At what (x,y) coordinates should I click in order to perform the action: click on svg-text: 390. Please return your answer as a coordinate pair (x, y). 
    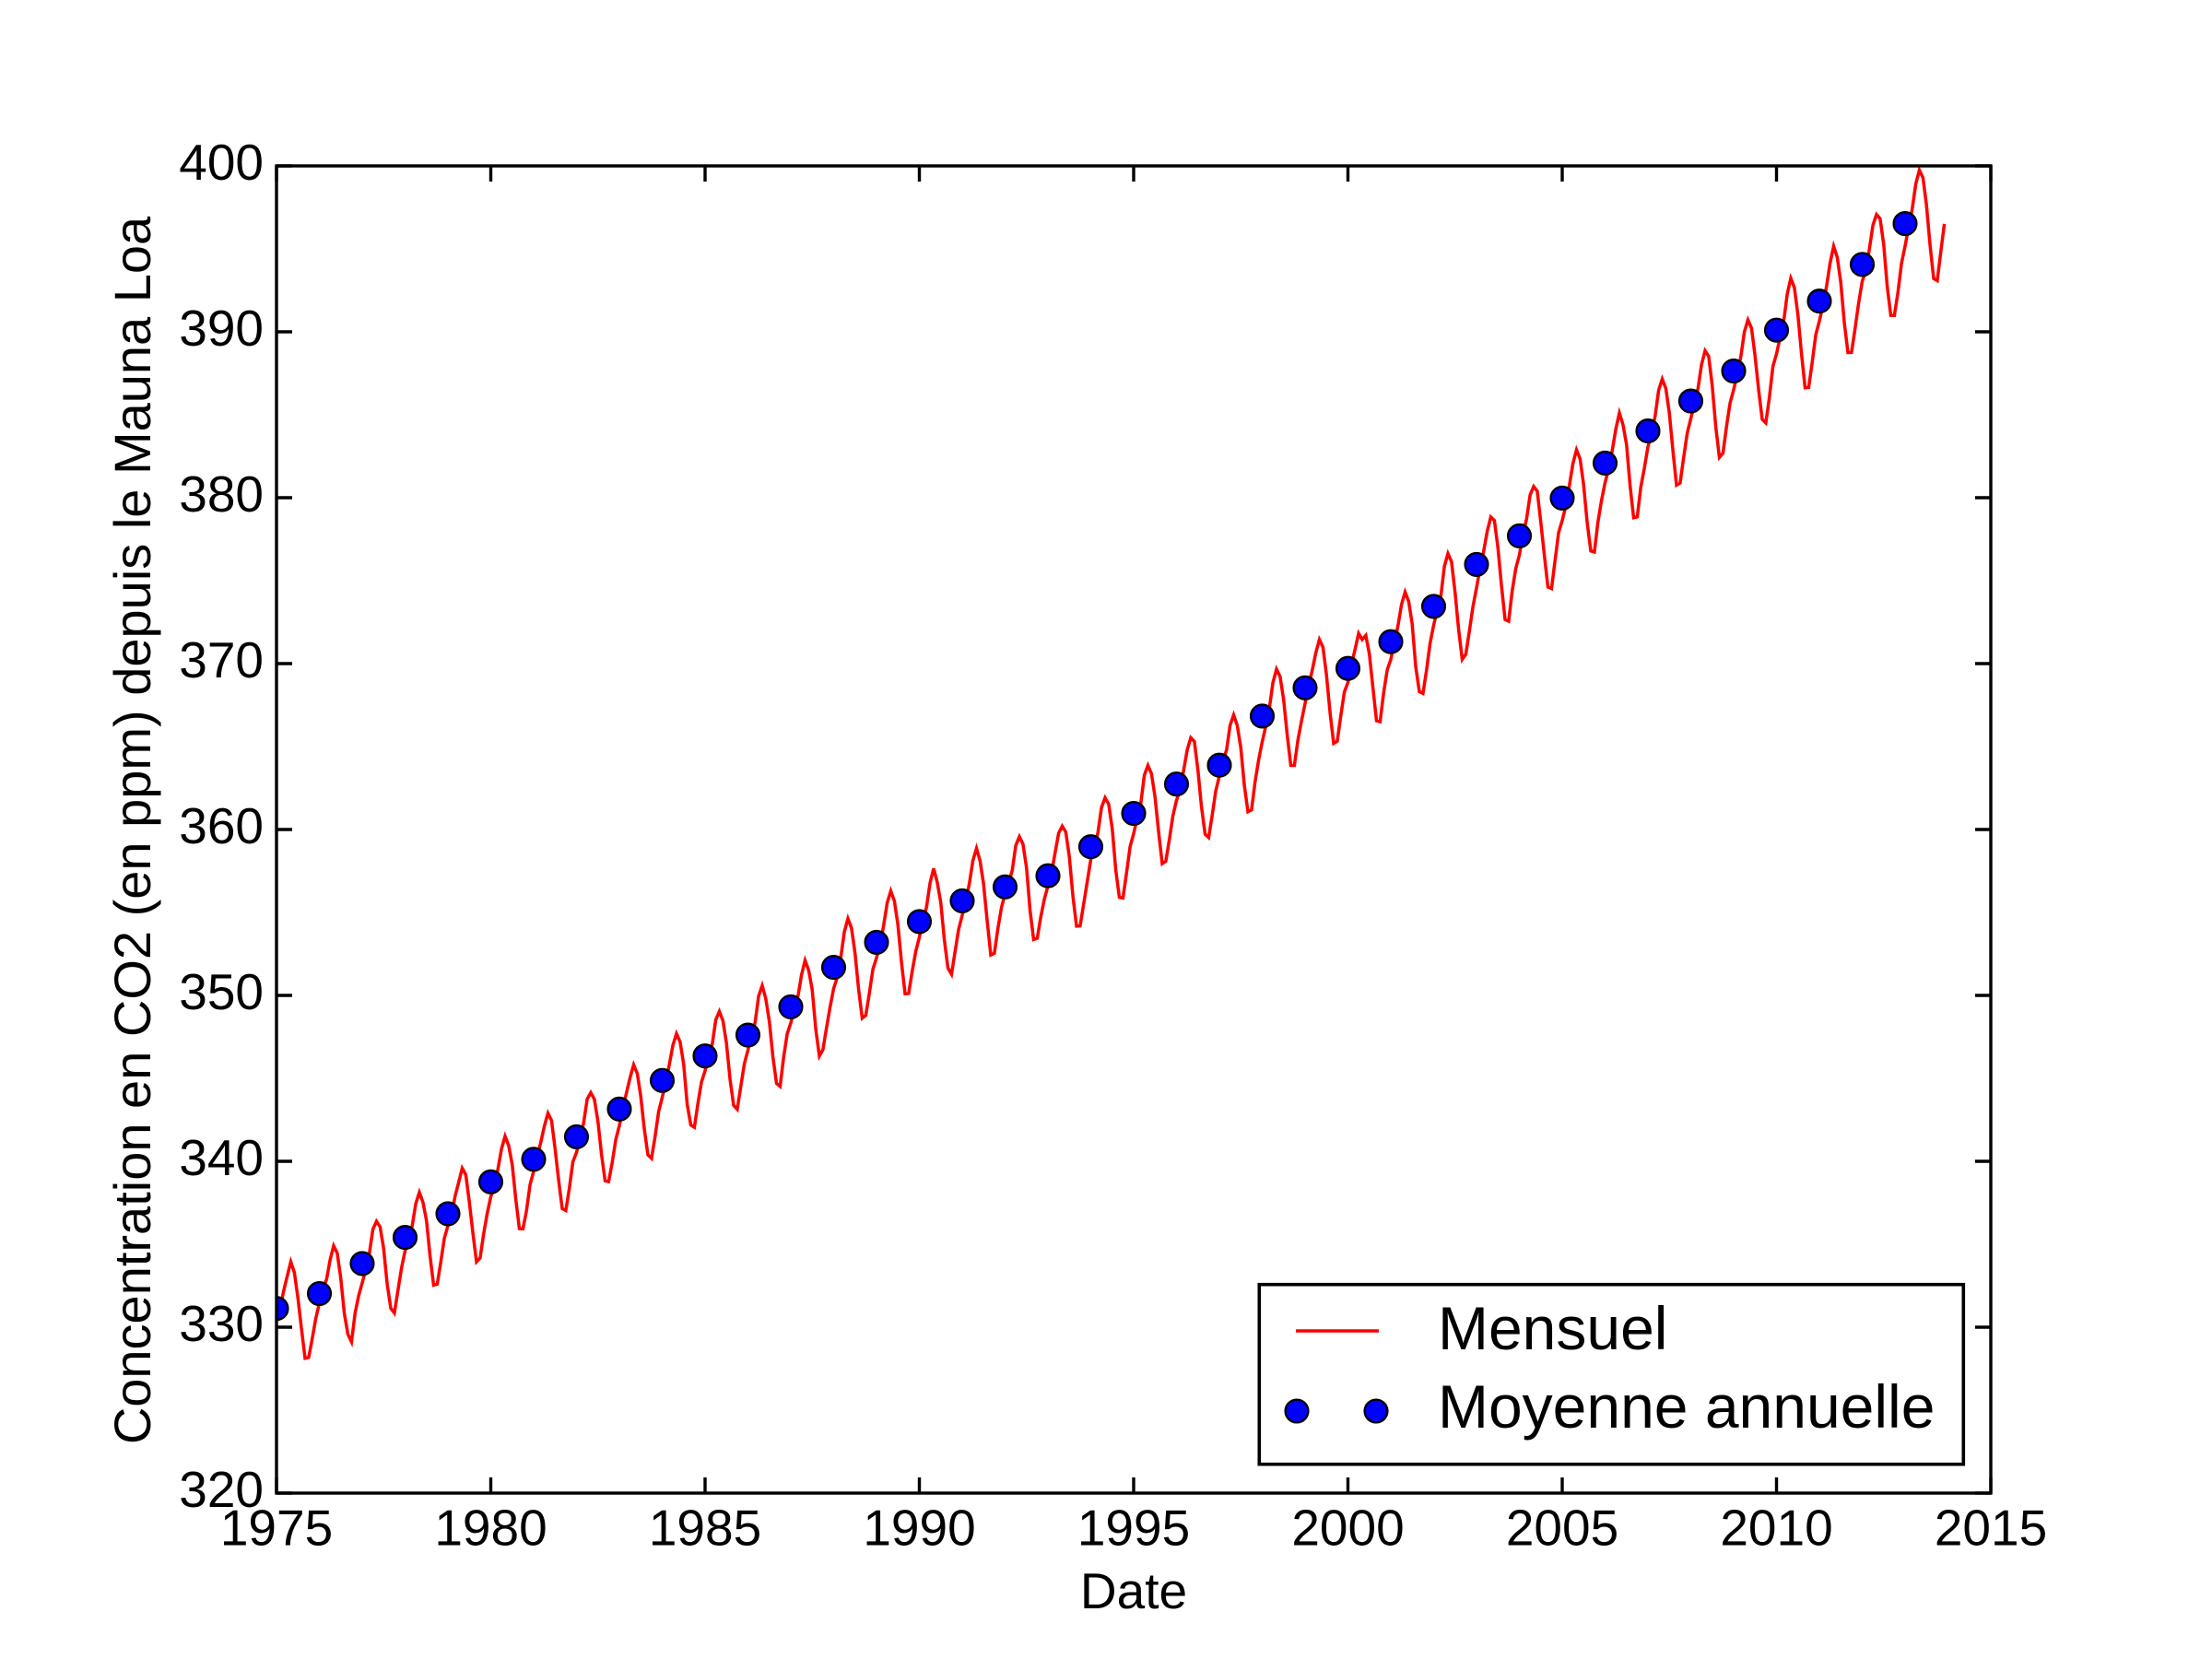
    Looking at the image, I should click on (221, 328).